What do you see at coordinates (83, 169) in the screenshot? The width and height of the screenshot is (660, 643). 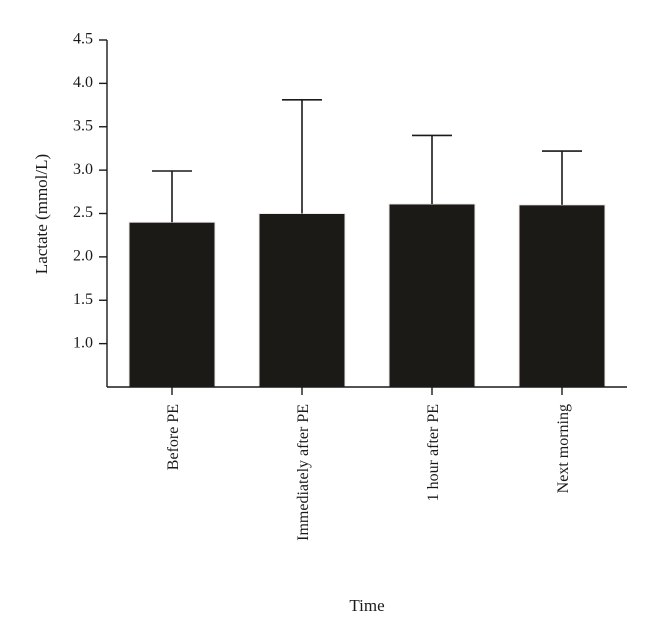 I see `y-tick-label-4: 3.0` at bounding box center [83, 169].